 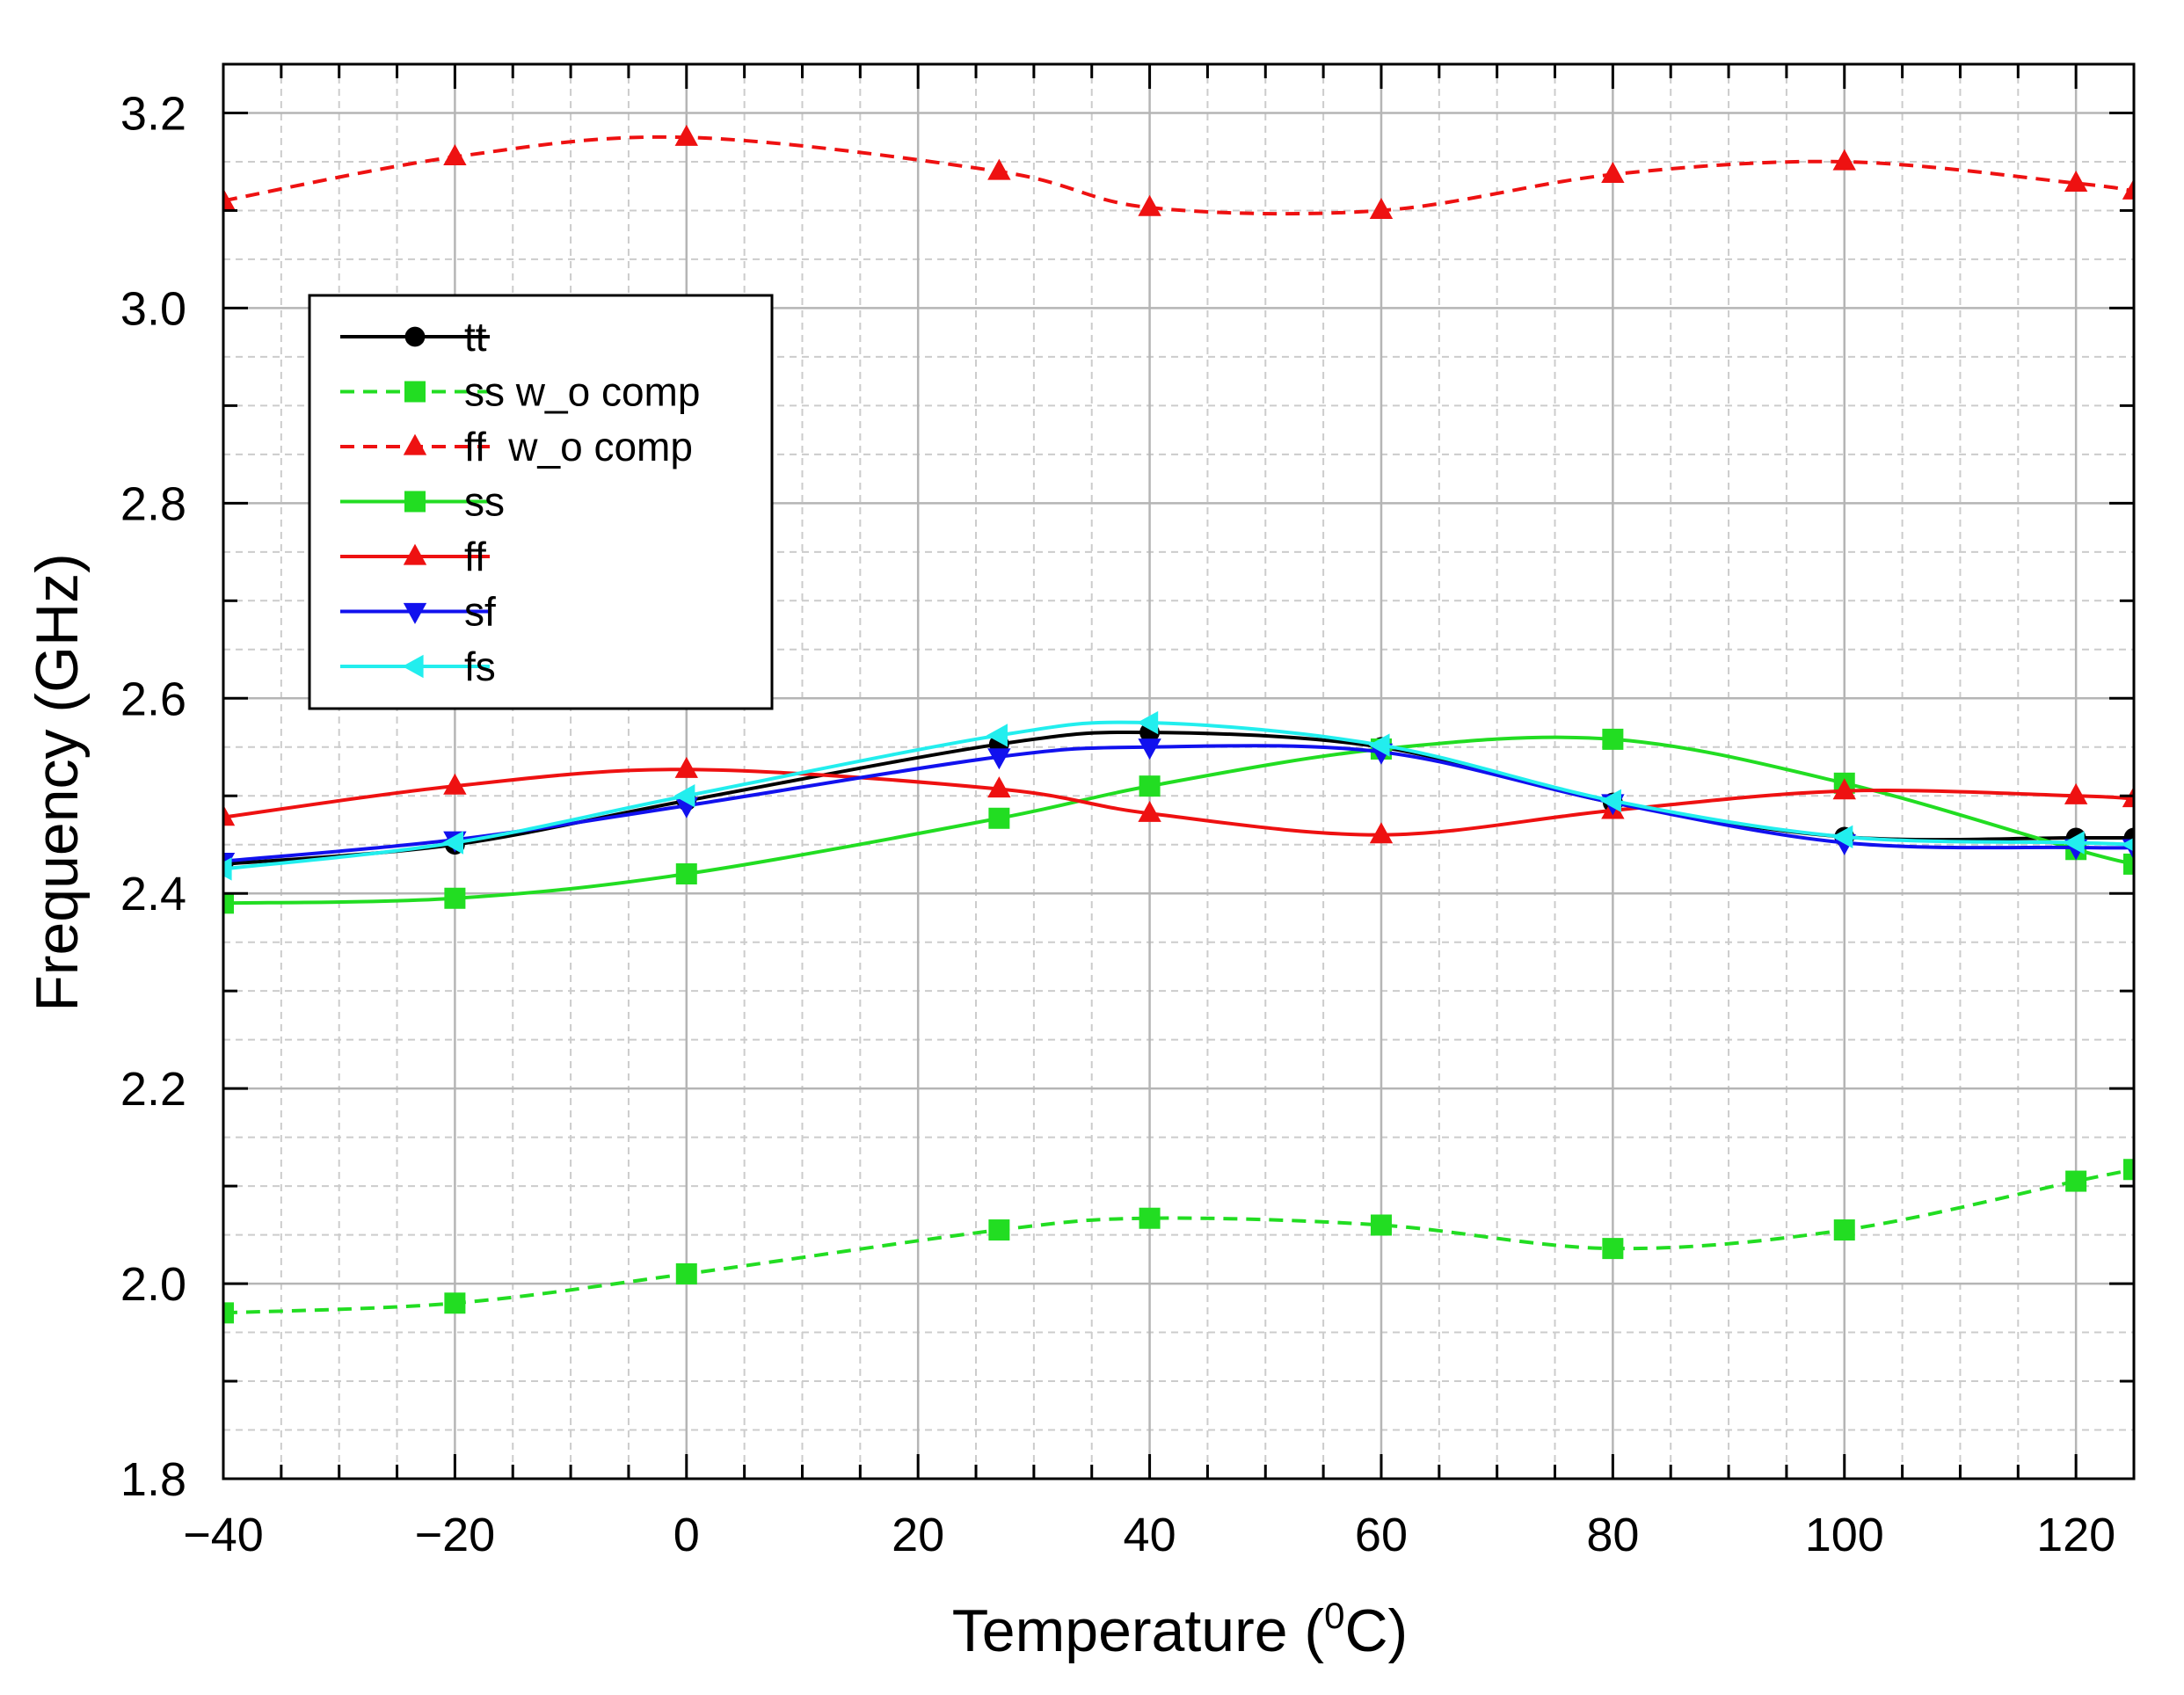 I want to click on legend-item: ff w_o comp, so click(x=516, y=447).